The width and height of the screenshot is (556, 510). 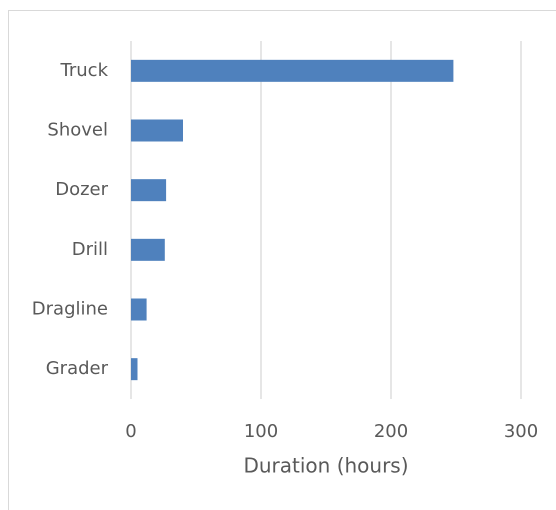 What do you see at coordinates (70, 309) in the screenshot?
I see `y-tick-label: Dragline` at bounding box center [70, 309].